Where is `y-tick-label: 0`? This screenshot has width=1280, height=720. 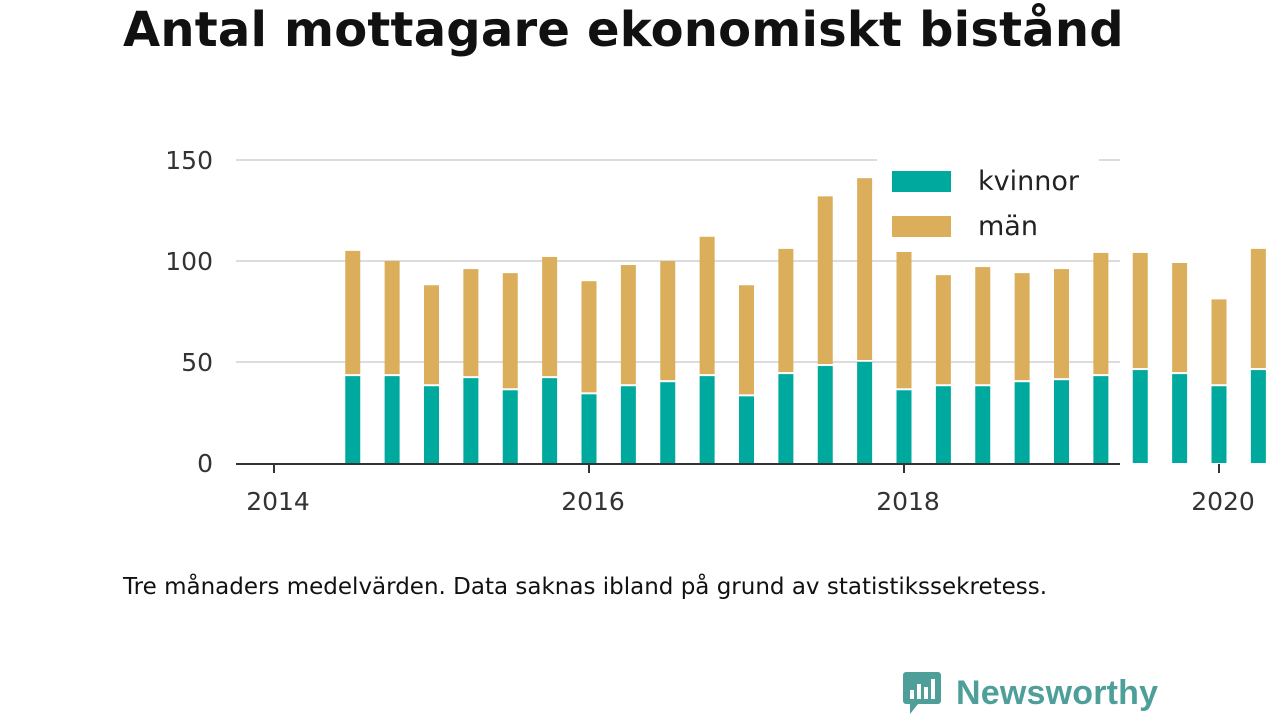
y-tick-label: 0 is located at coordinates (205, 463).